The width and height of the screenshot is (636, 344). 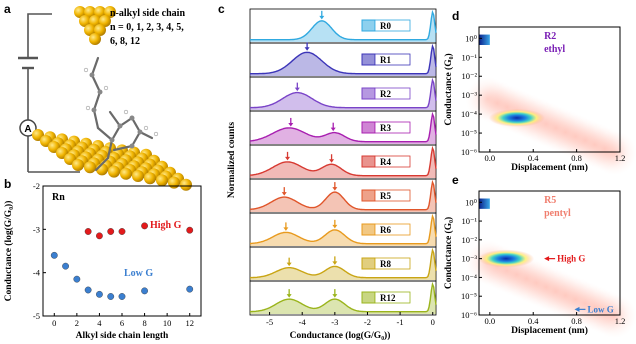 What do you see at coordinates (343, 128) in the screenshot?
I see `histogram-row-R3: R3` at bounding box center [343, 128].